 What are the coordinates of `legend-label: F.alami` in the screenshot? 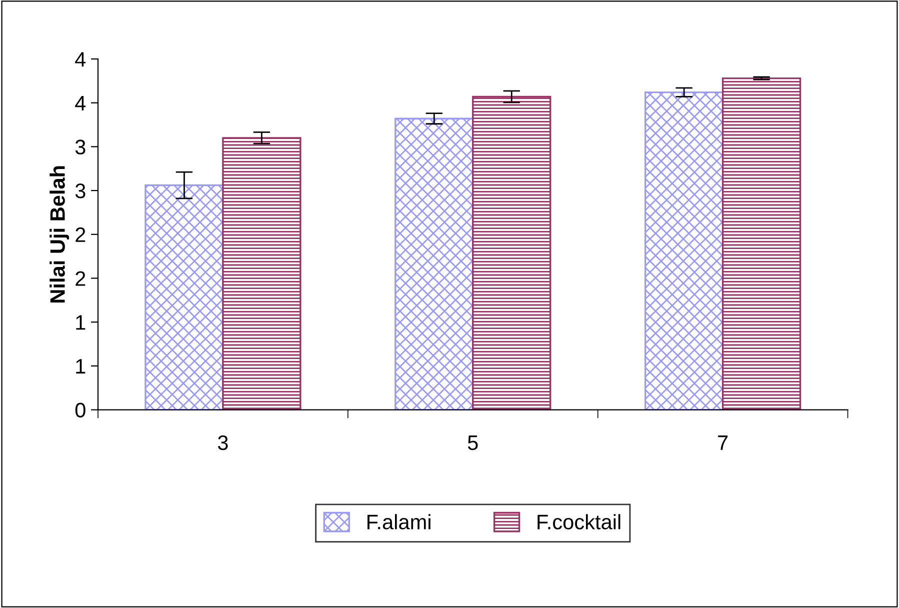 It's located at (399, 522).